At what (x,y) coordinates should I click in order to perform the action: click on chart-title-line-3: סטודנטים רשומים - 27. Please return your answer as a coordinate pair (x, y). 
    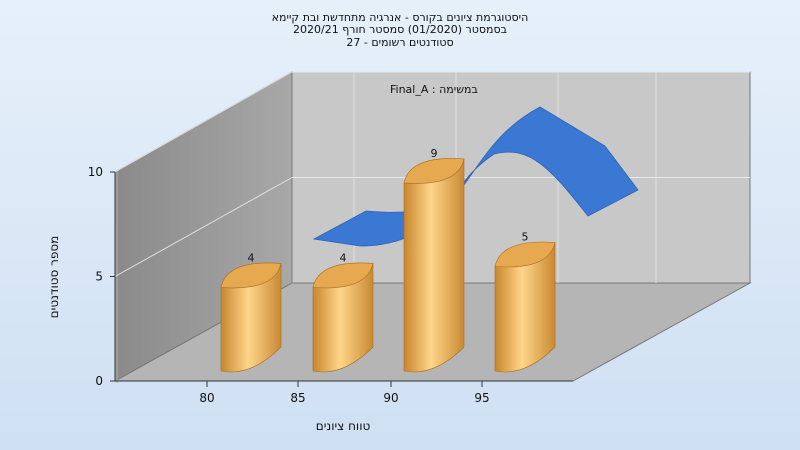
    Looking at the image, I should click on (400, 42).